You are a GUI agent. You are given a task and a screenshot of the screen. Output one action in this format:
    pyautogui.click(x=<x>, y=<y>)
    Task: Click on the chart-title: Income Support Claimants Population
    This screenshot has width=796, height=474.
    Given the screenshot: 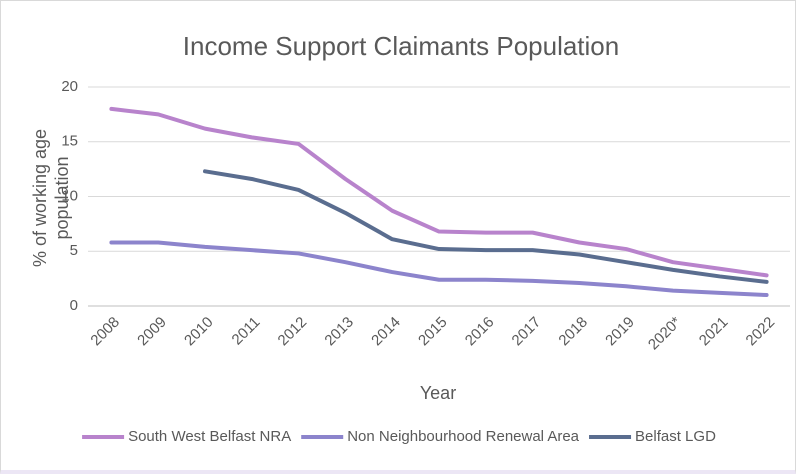 What is the action you would take?
    pyautogui.click(x=401, y=46)
    